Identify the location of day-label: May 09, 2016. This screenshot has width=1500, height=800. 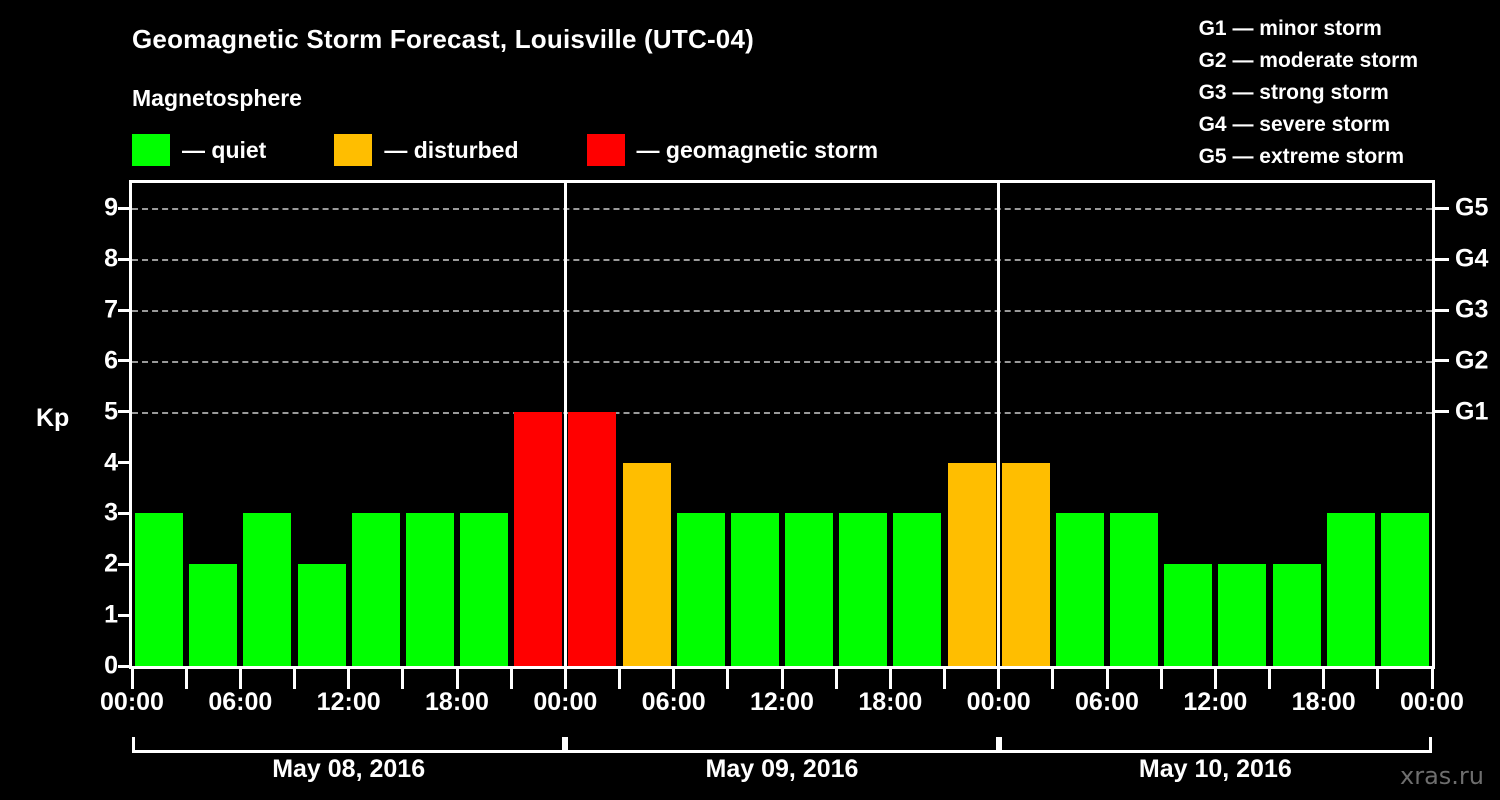
(782, 769).